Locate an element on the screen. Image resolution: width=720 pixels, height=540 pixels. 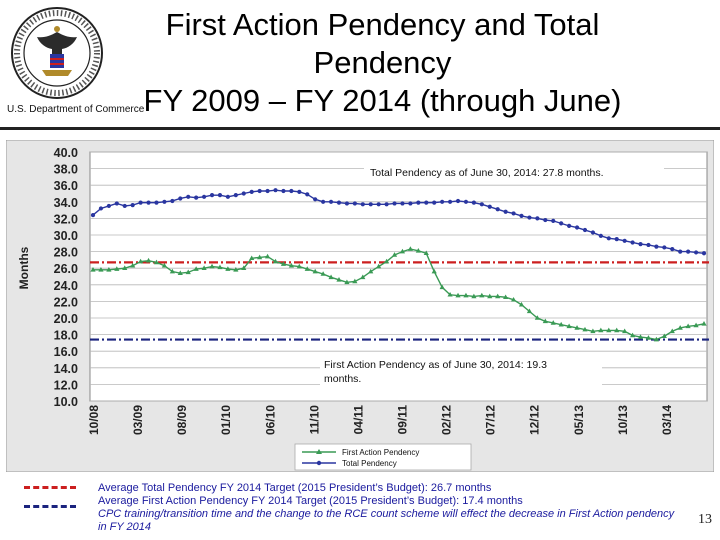
chart-legend: First Action Pendency Total Pendency is located at coordinates (383, 457).